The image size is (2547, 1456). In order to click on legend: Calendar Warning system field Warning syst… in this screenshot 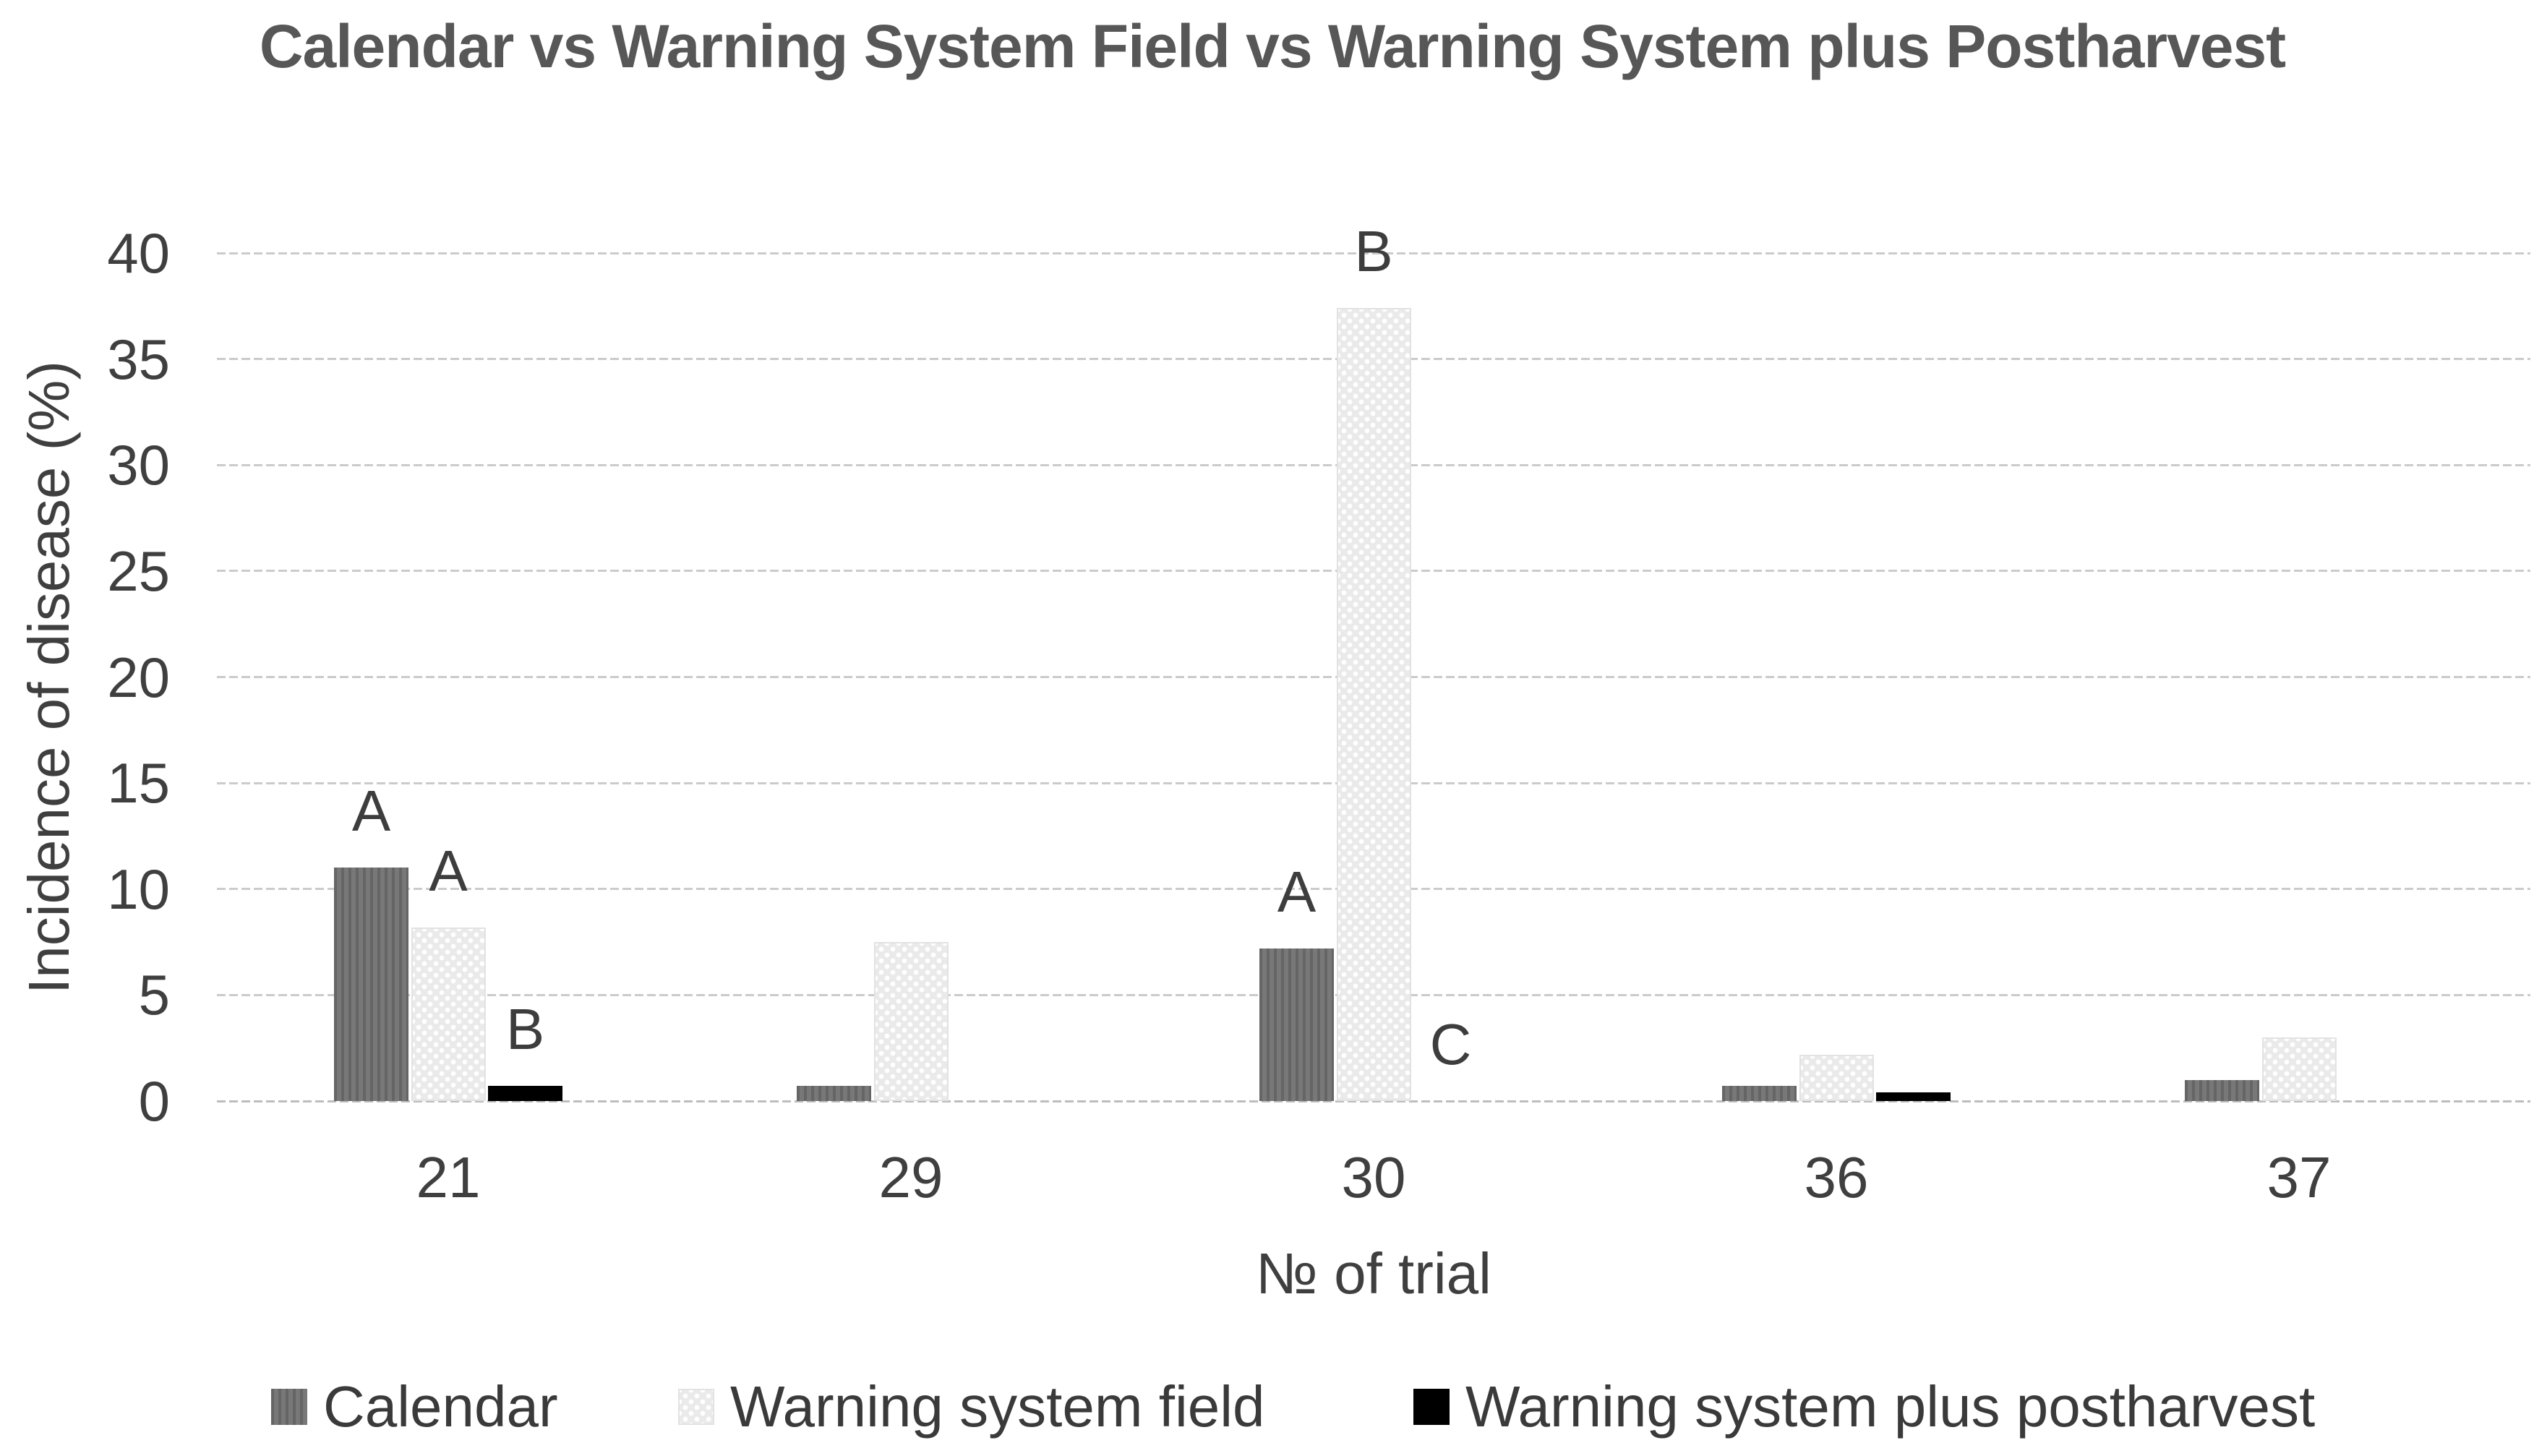, I will do `click(1273, 1408)`.